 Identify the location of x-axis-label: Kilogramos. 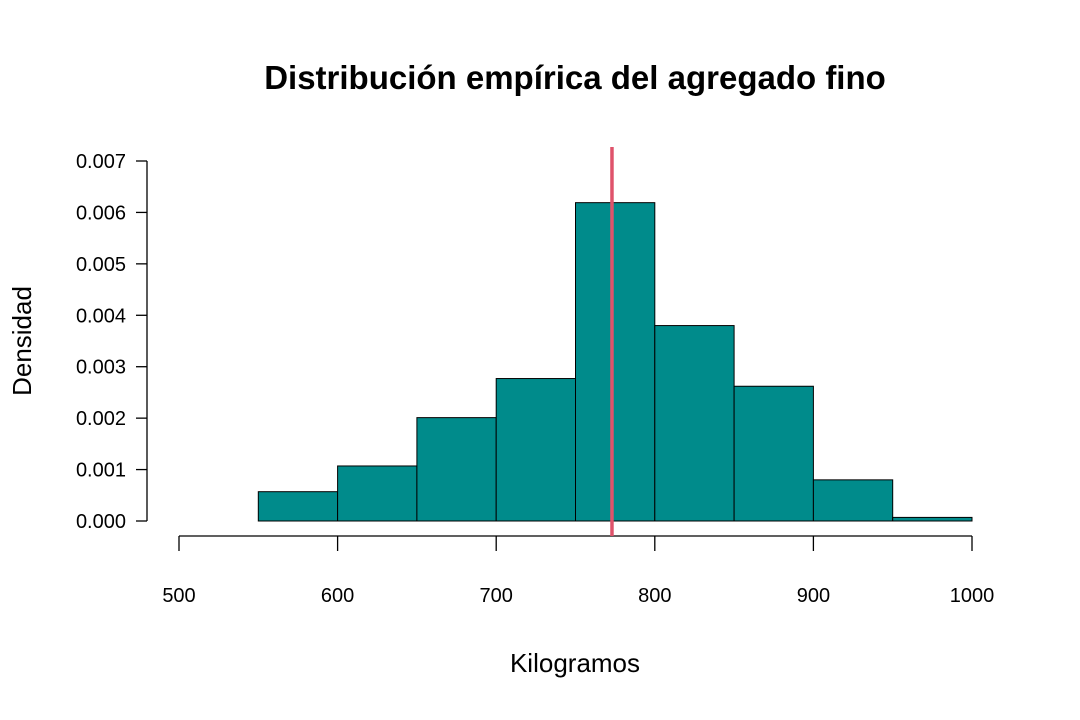
(575, 663).